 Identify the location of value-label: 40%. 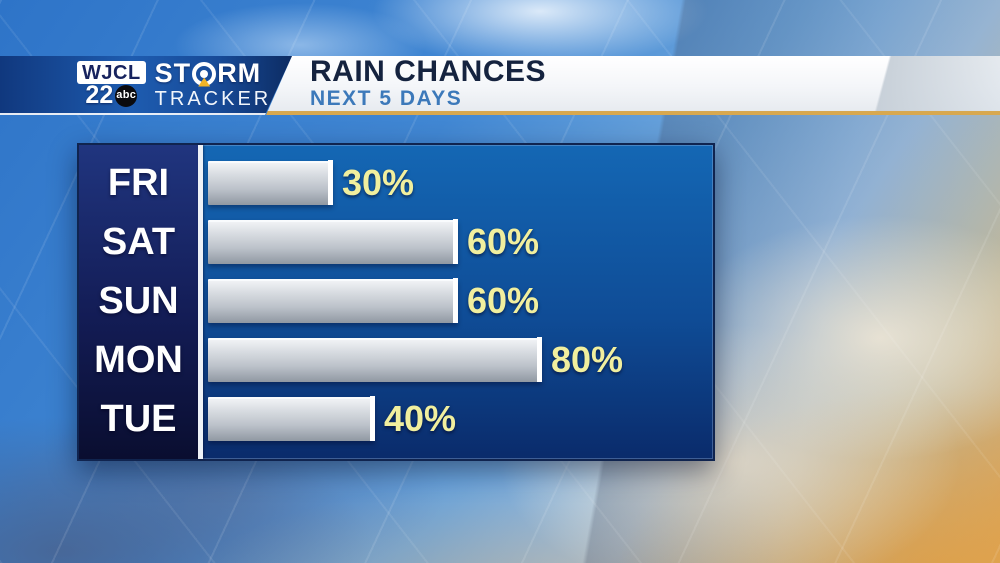
(420, 418).